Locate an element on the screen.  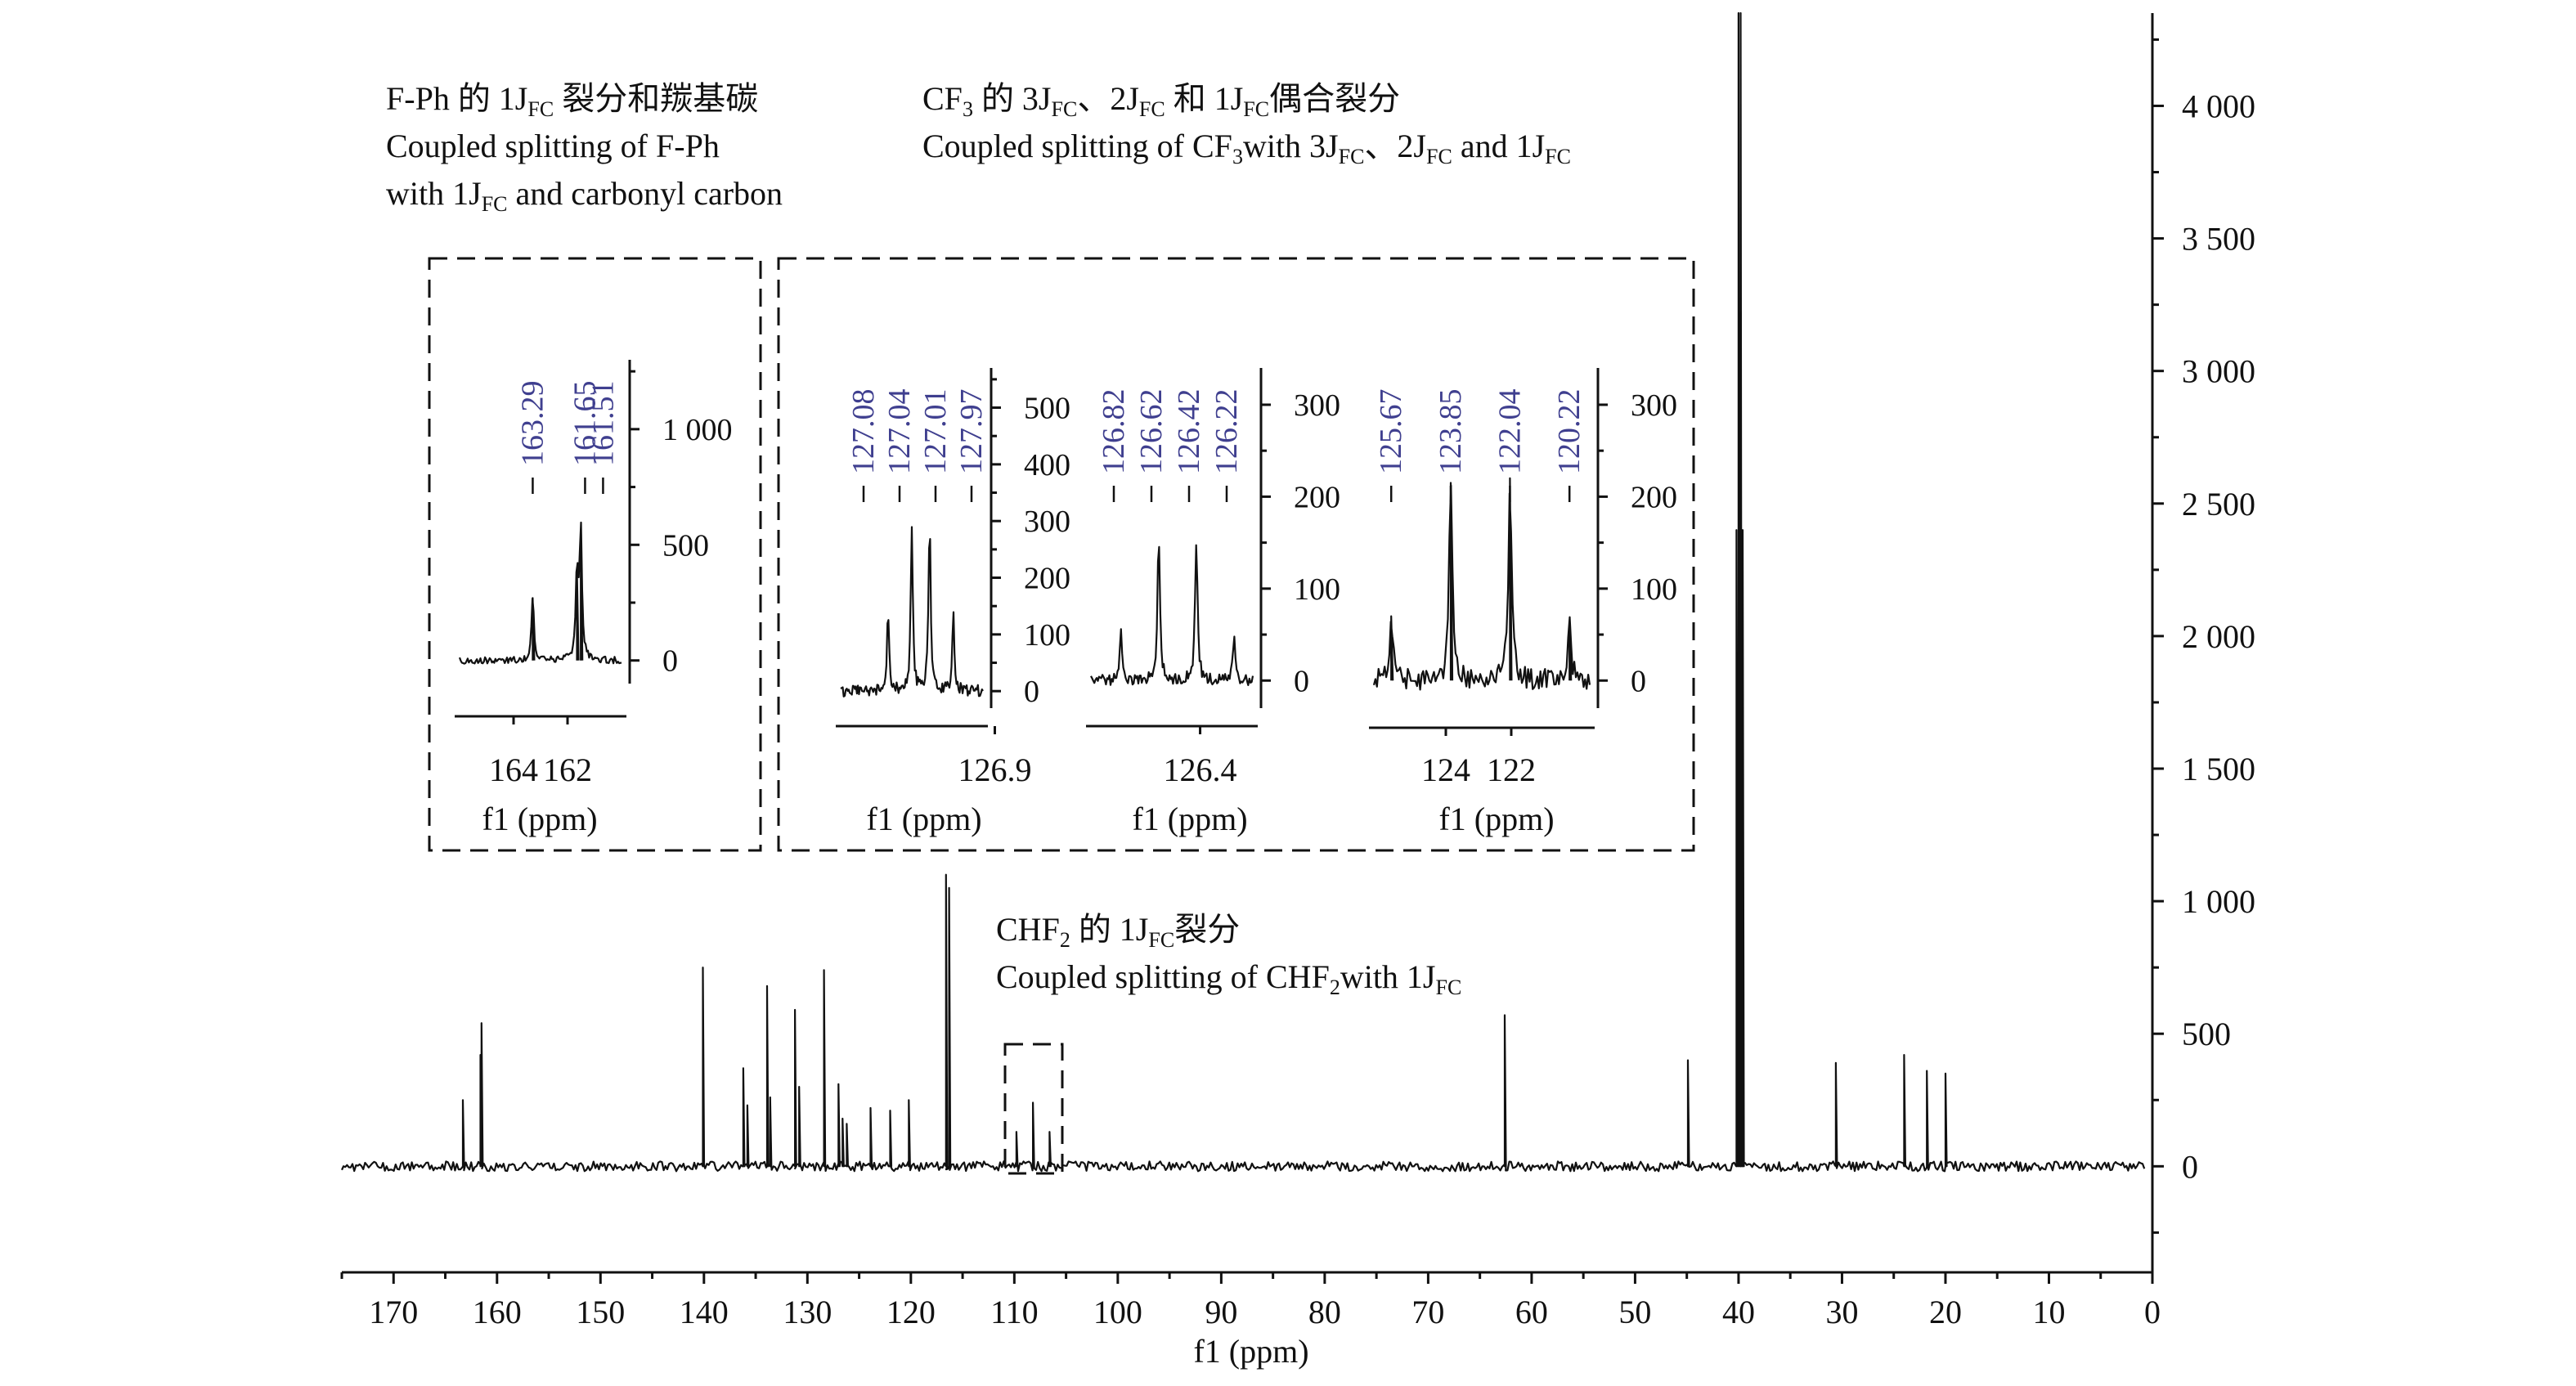
inset-x-label-0: f1 (ppm) is located at coordinates (539, 819).